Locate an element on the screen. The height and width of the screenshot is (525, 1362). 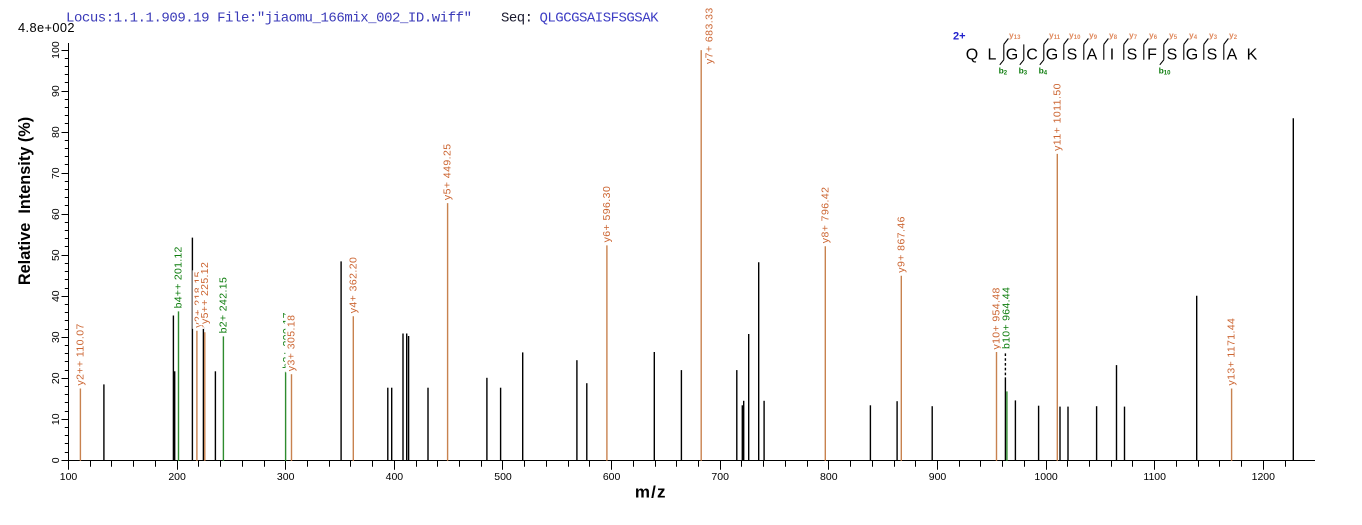
svg-text: y3 is located at coordinates (1213, 35).